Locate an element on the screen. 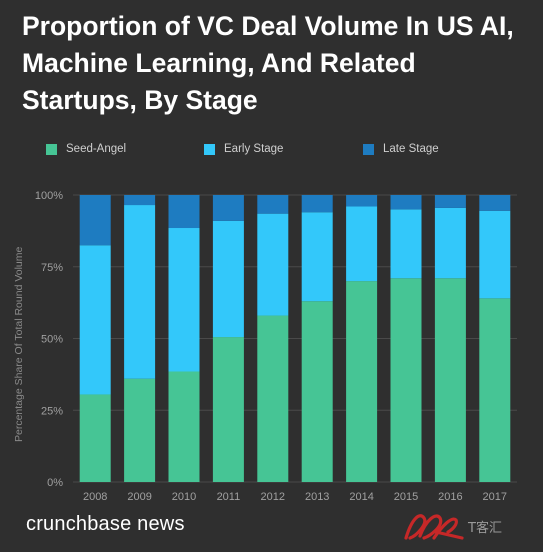  legend-item-early-stage: Early Stage is located at coordinates (243, 149).